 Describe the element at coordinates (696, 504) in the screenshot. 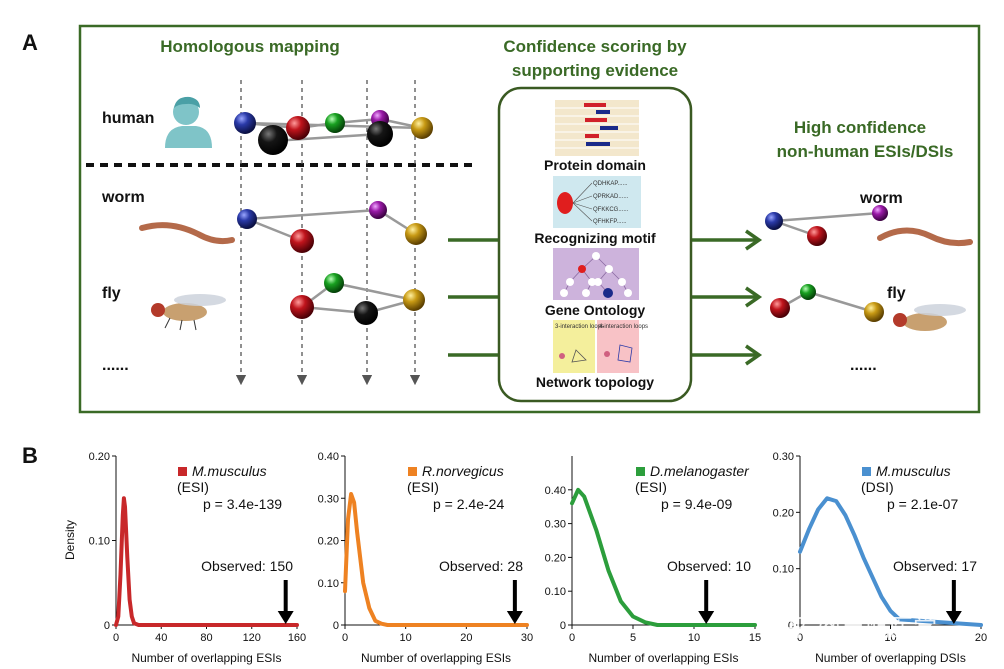

I see `p-value: p = 9.4e-09` at that location.